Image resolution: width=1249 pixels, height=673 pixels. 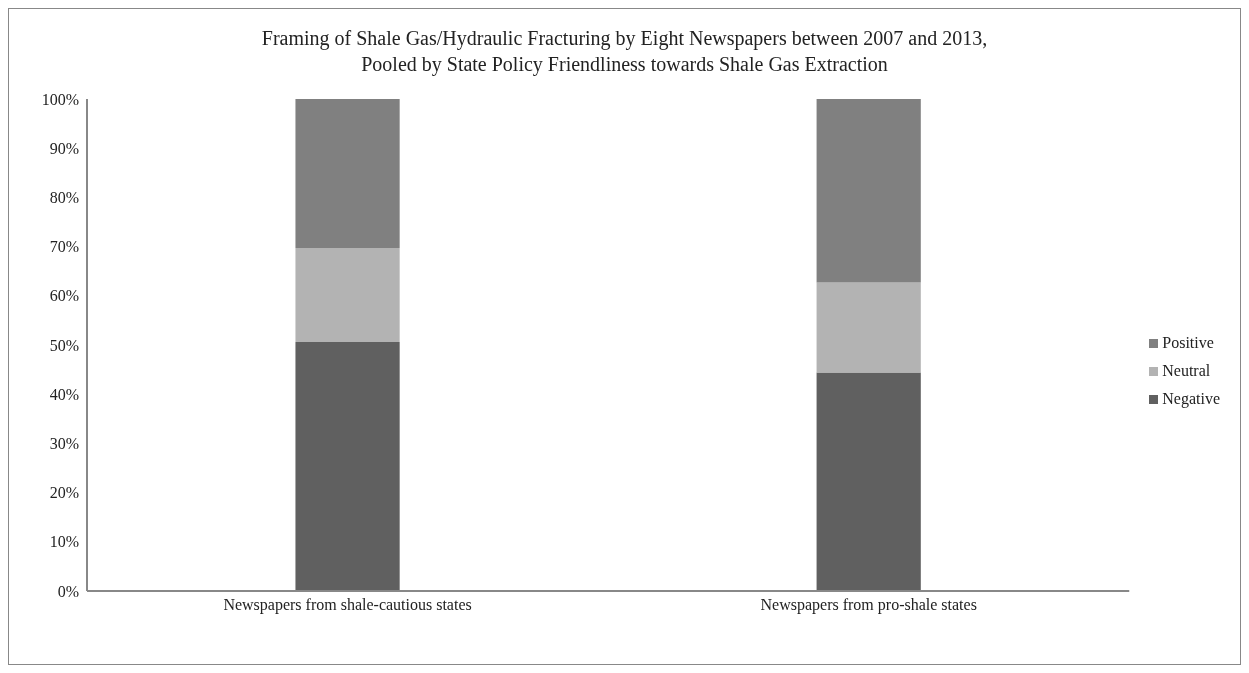 What do you see at coordinates (64, 493) in the screenshot?
I see `y-tick-label: 20%` at bounding box center [64, 493].